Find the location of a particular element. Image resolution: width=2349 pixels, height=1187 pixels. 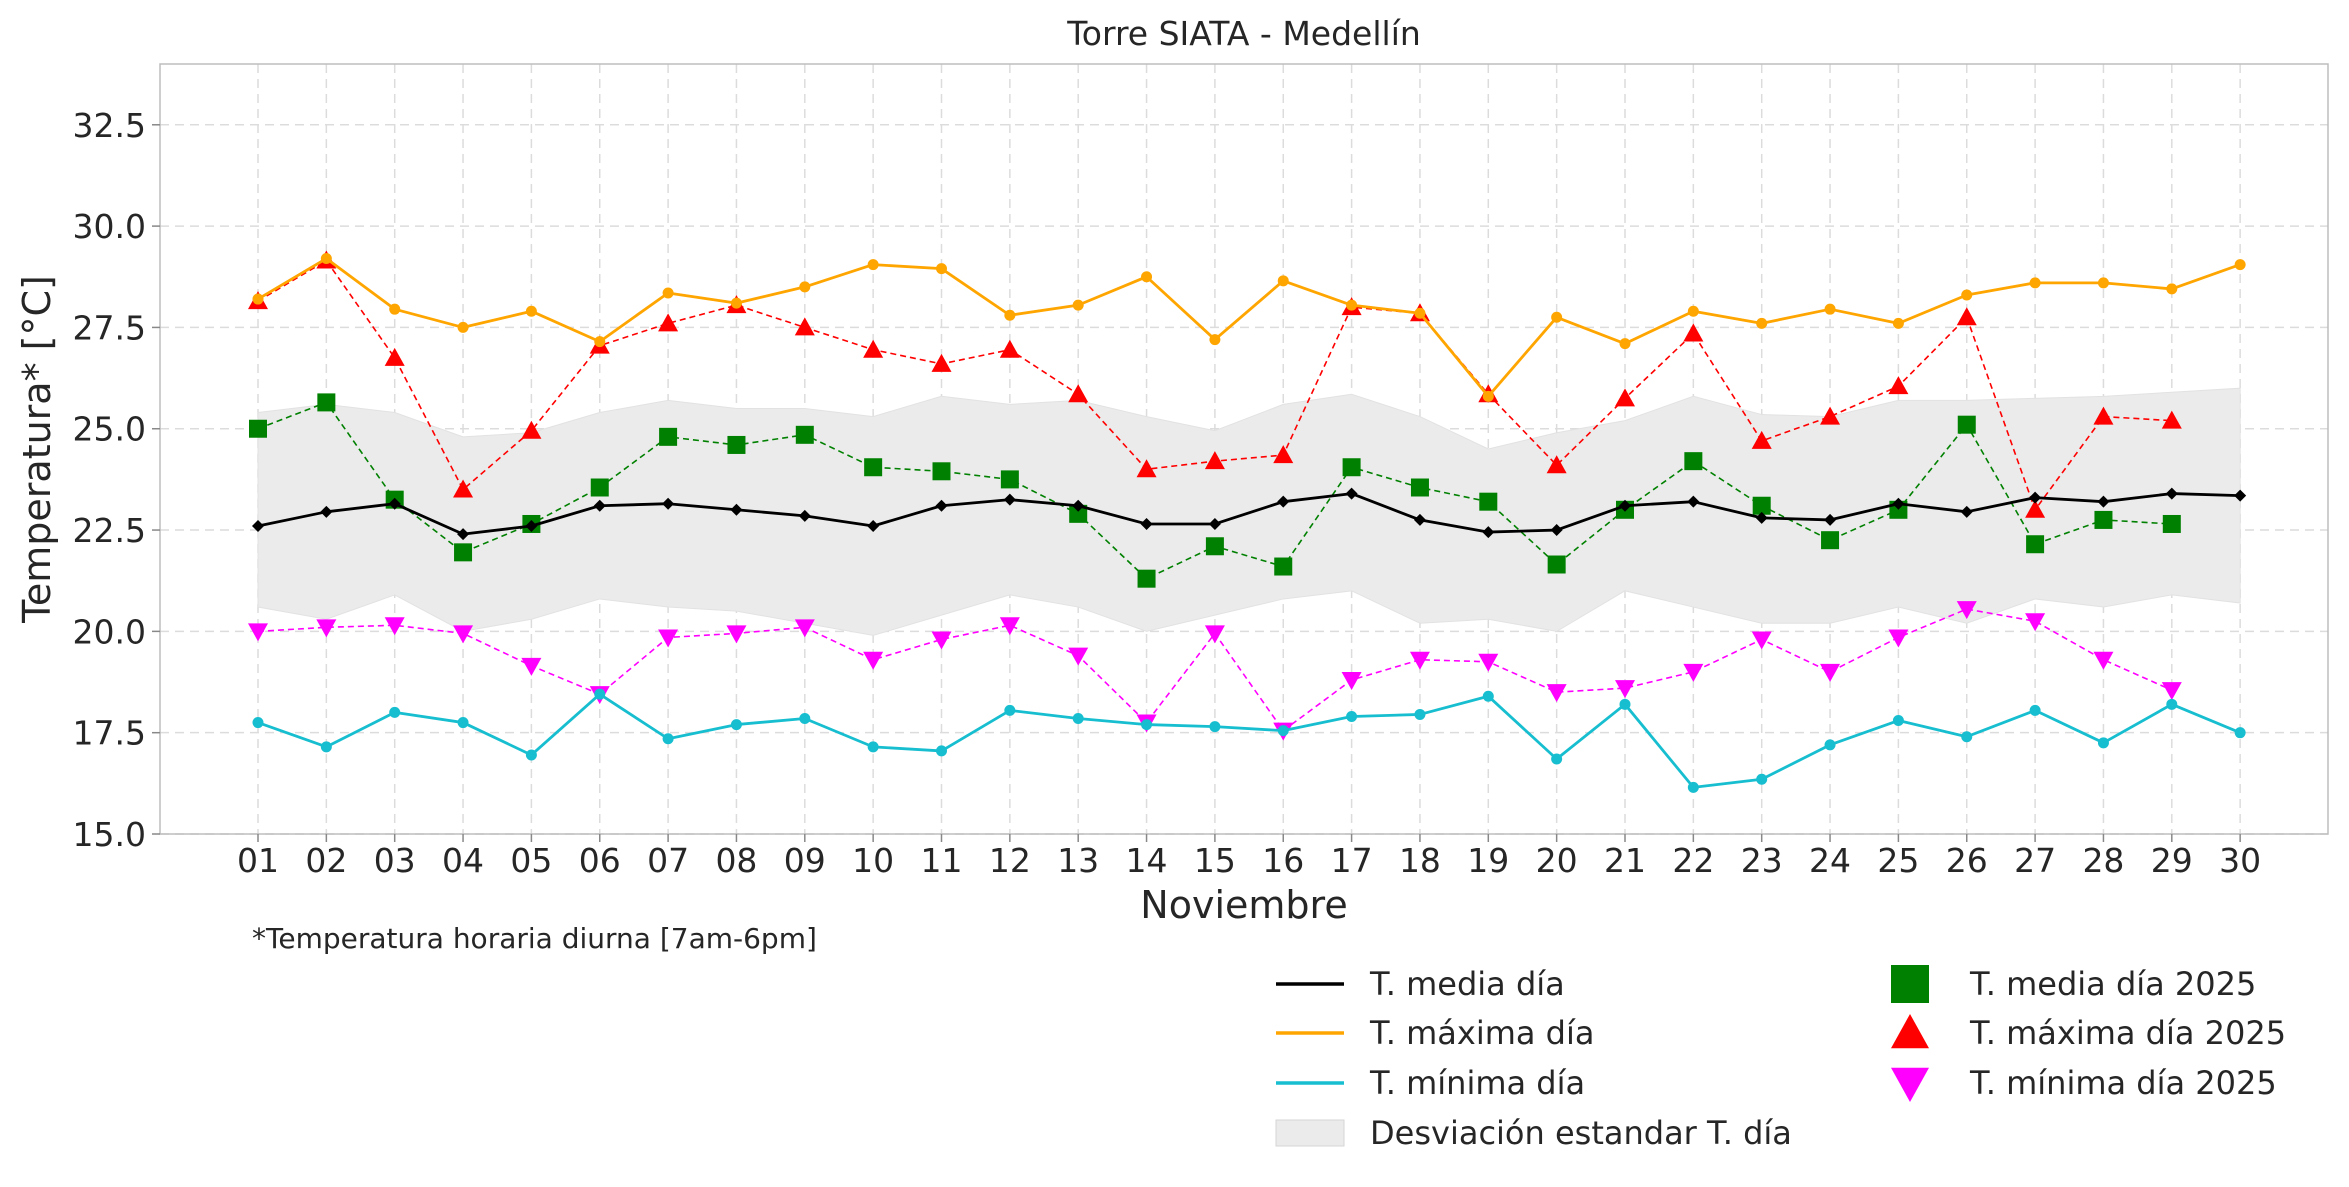

legend-t-minima-dia-2025-label: T. mínima día 2025 is located at coordinates (2123, 1083).